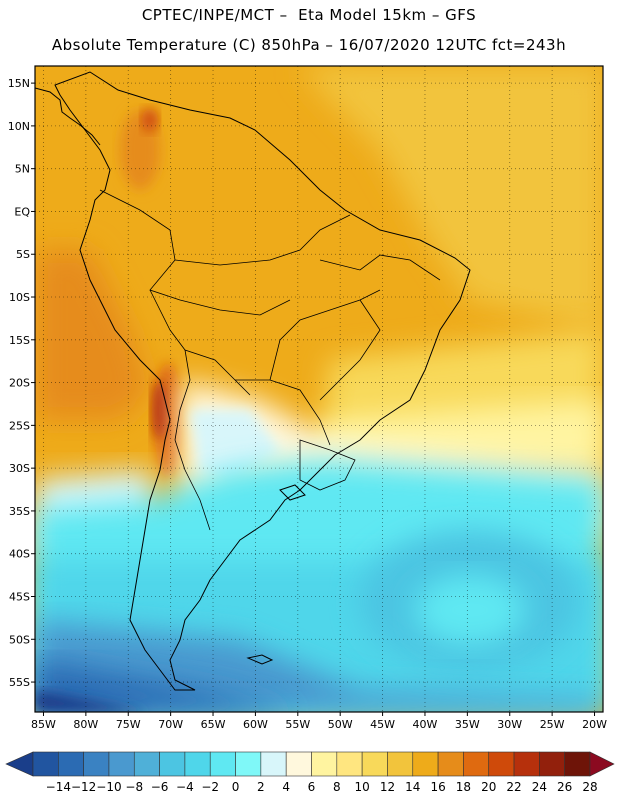 The width and height of the screenshot is (618, 800). What do you see at coordinates (213, 724) in the screenshot?
I see `lon-tick-label: 65W` at bounding box center [213, 724].